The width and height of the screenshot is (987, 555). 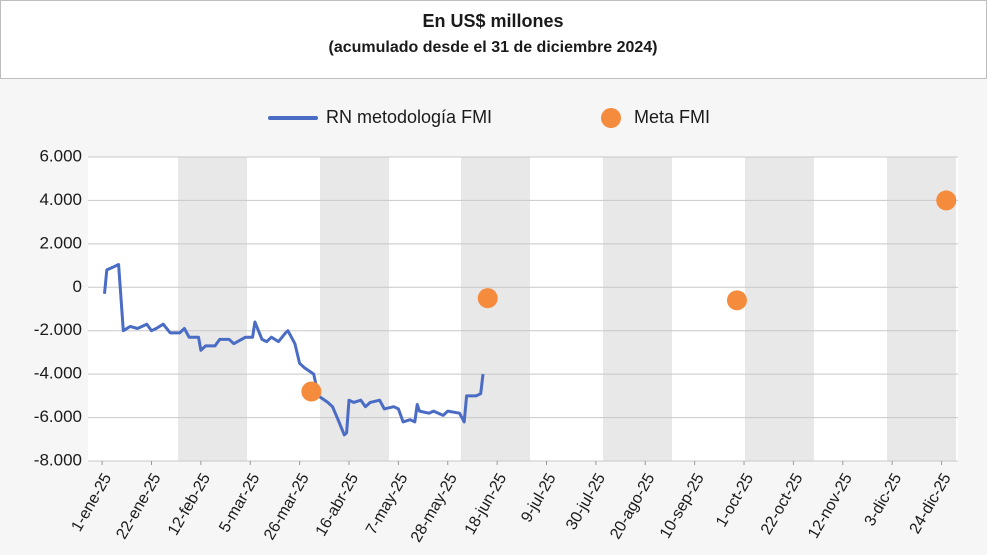 What do you see at coordinates (492, 21) in the screenshot?
I see `chart-title: En US$ millones` at bounding box center [492, 21].